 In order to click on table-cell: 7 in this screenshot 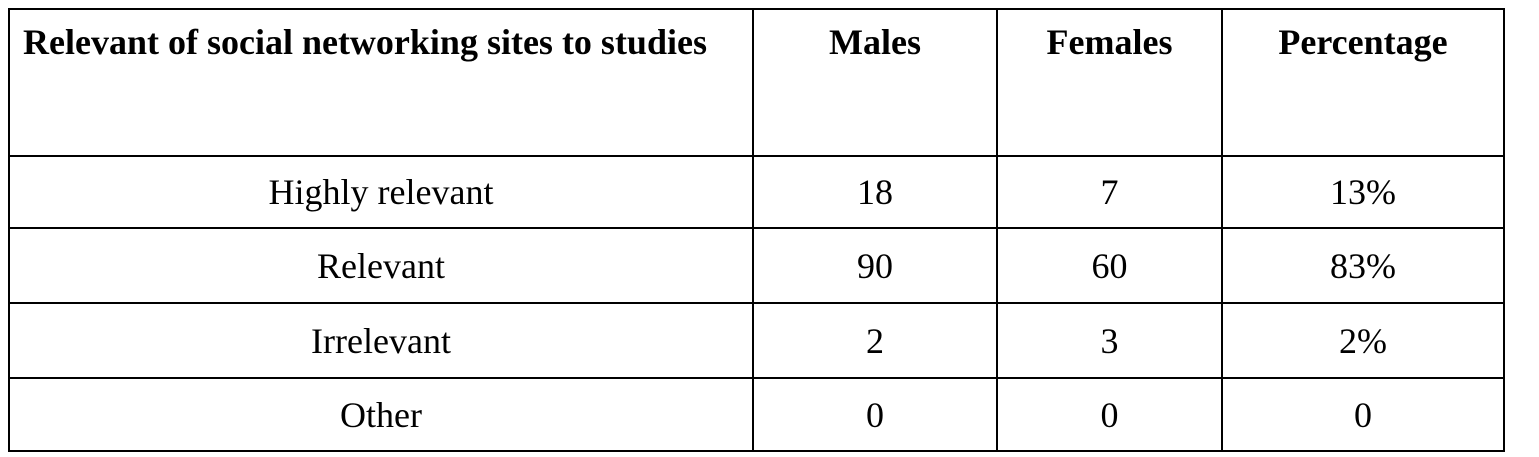, I will do `click(1109, 192)`.